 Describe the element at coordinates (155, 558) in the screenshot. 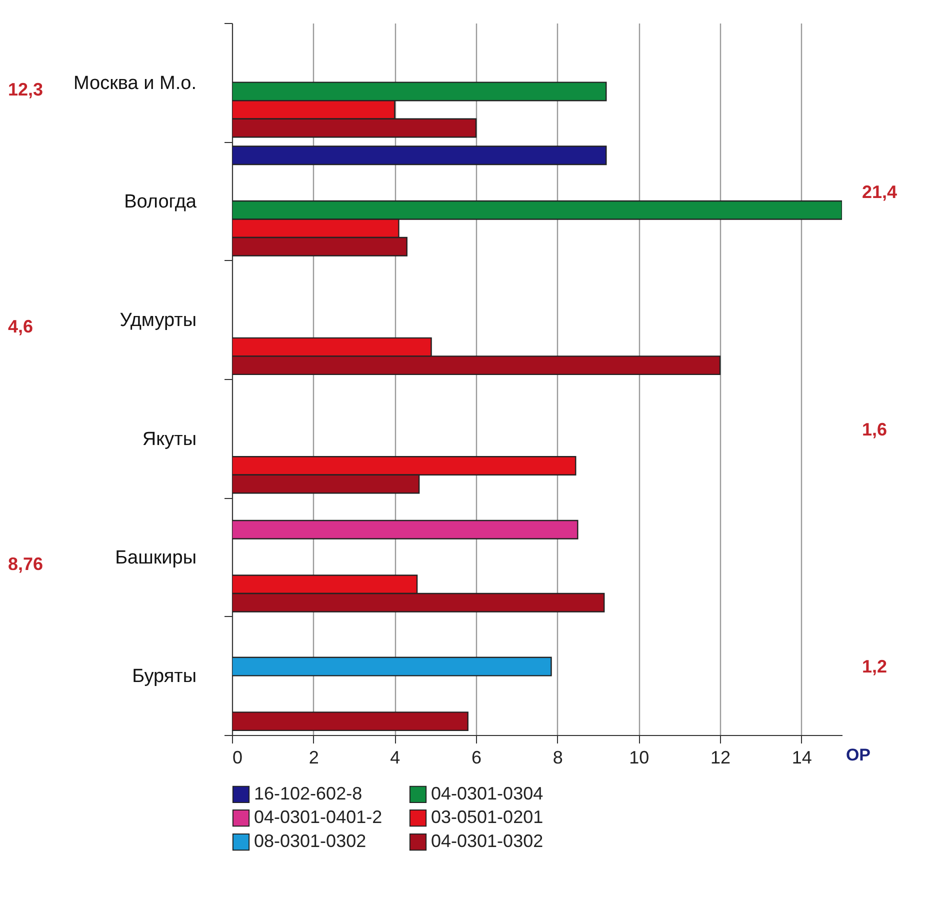

I see `y-tick-label: Башкиры` at that location.